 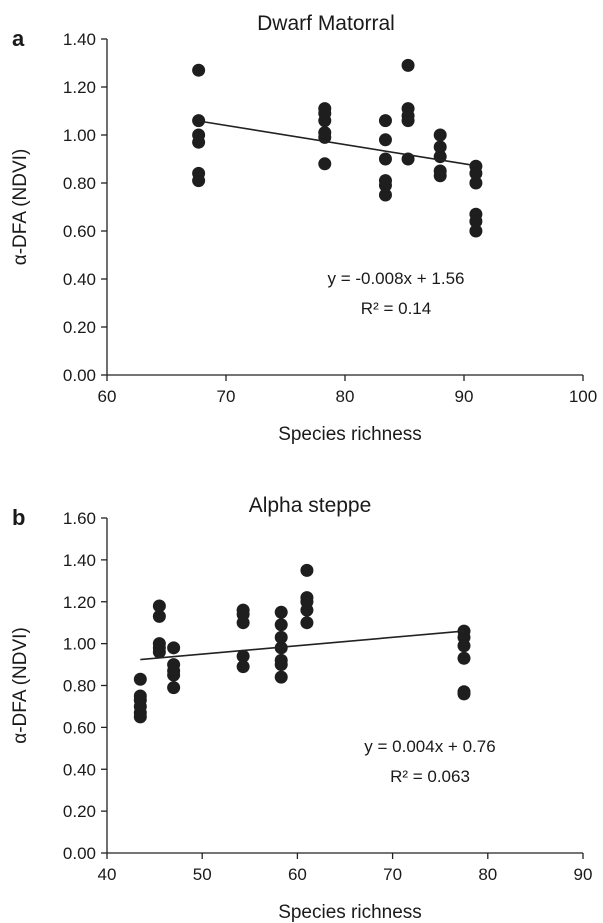 I want to click on x-tick-label: 40, so click(x=107, y=874).